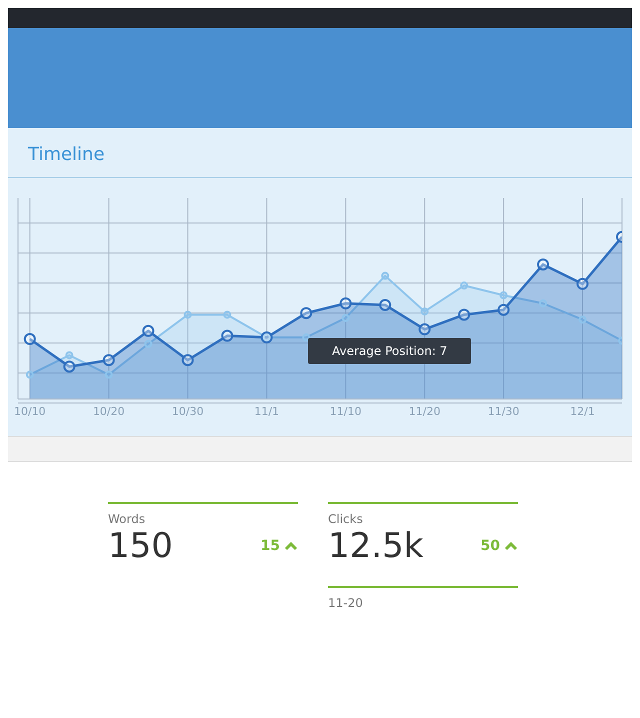 The height and width of the screenshot is (718, 640). What do you see at coordinates (423, 598) in the screenshot?
I see `text: 11-20` at bounding box center [423, 598].